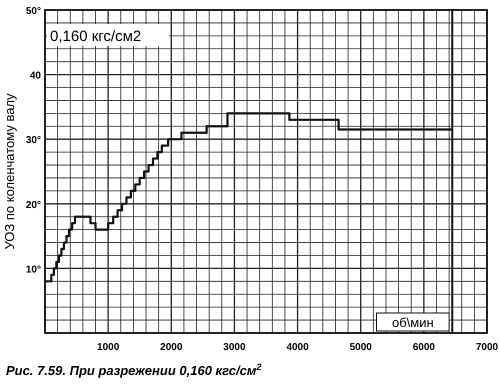 This screenshot has height=387, width=500. Describe the element at coordinates (134, 370) in the screenshot. I see `text: Рис. 7.59. При разрежении 0,160 кгс/см$^{2}$` at that location.